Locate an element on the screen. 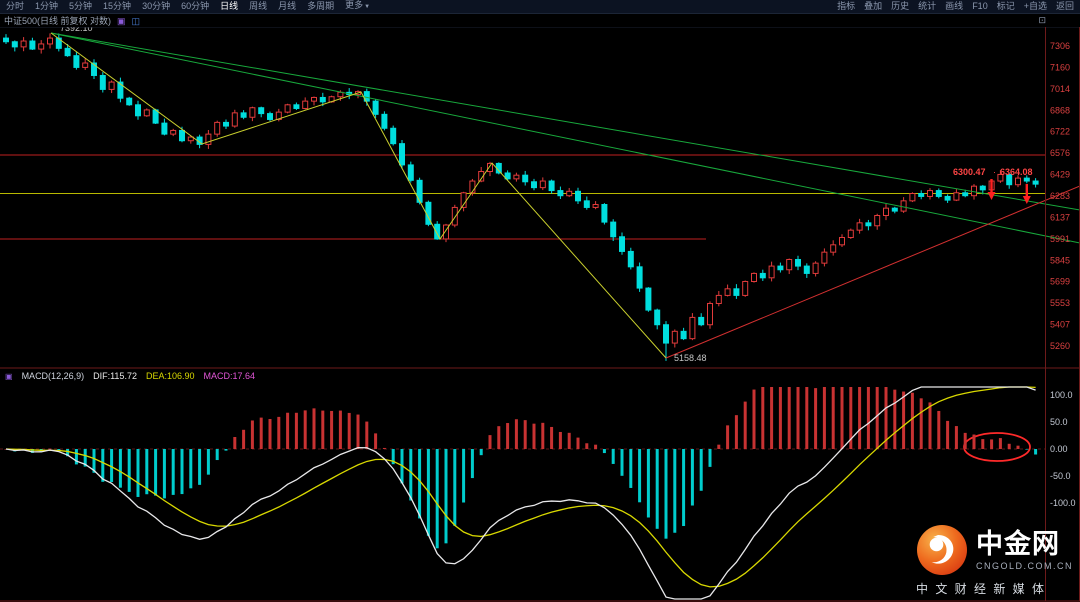  tab-multi-period: 多周期 is located at coordinates (321, 6).